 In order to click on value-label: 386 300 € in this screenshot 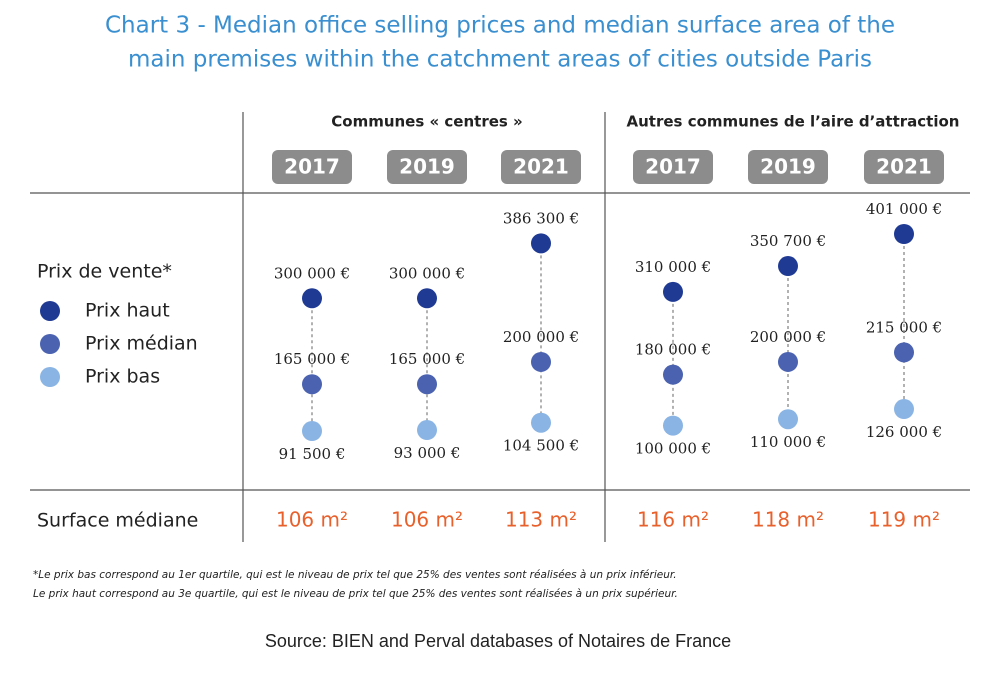, I will do `click(541, 218)`.